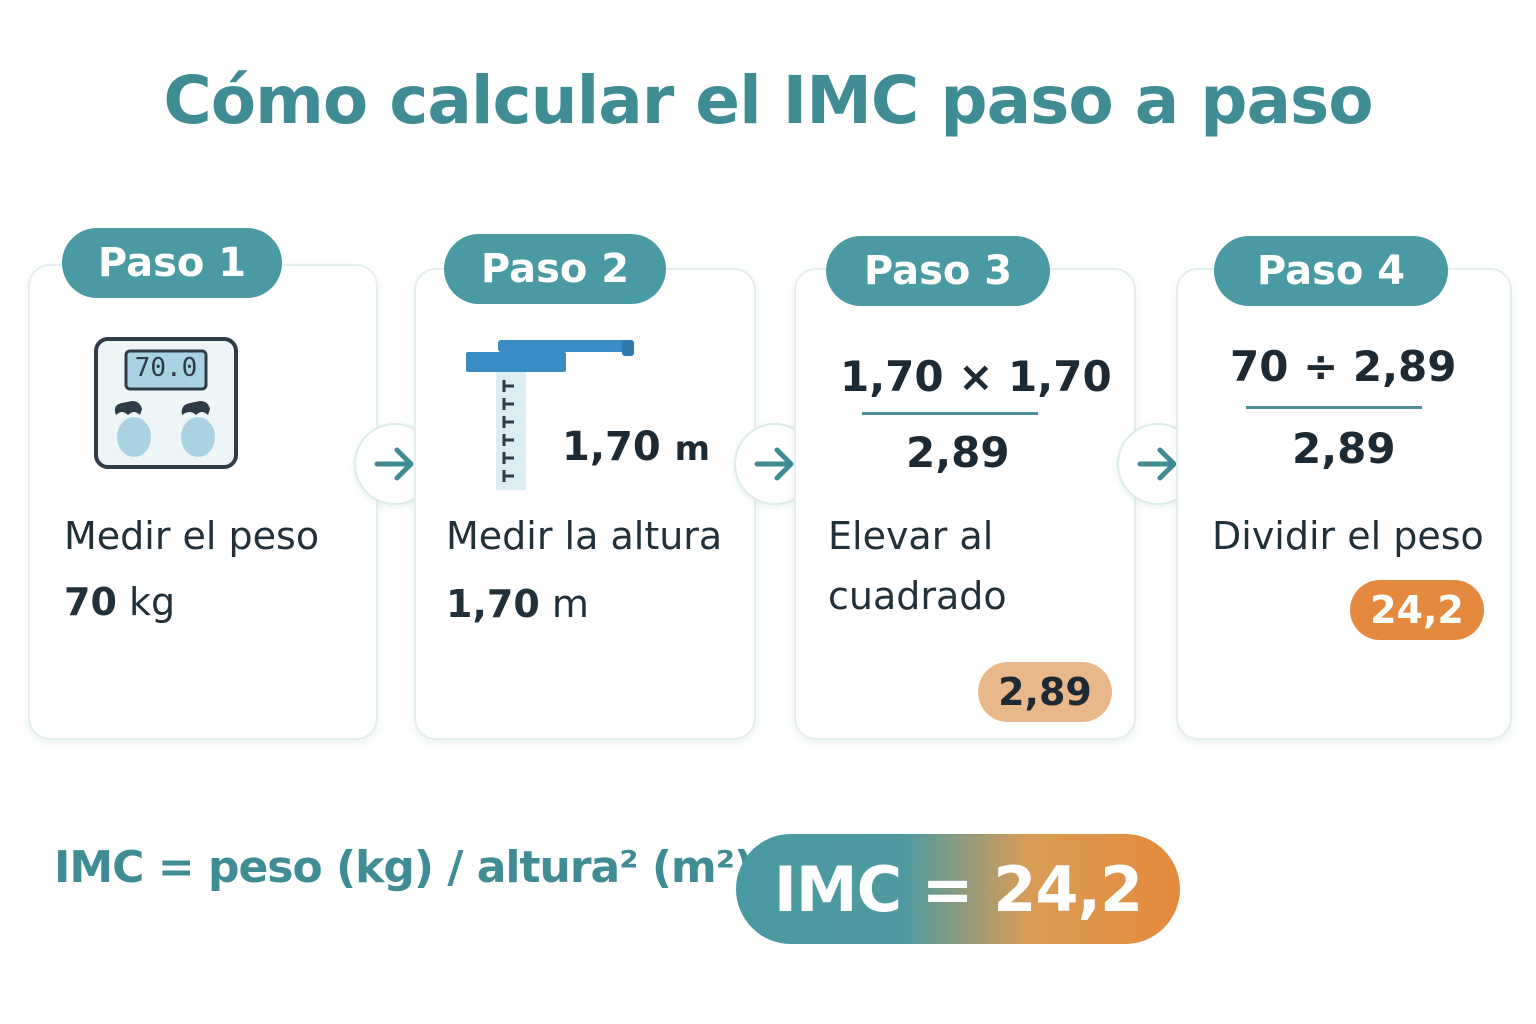 The image size is (1536, 1024). What do you see at coordinates (555, 269) in the screenshot?
I see `step-2-pill: Paso 2` at bounding box center [555, 269].